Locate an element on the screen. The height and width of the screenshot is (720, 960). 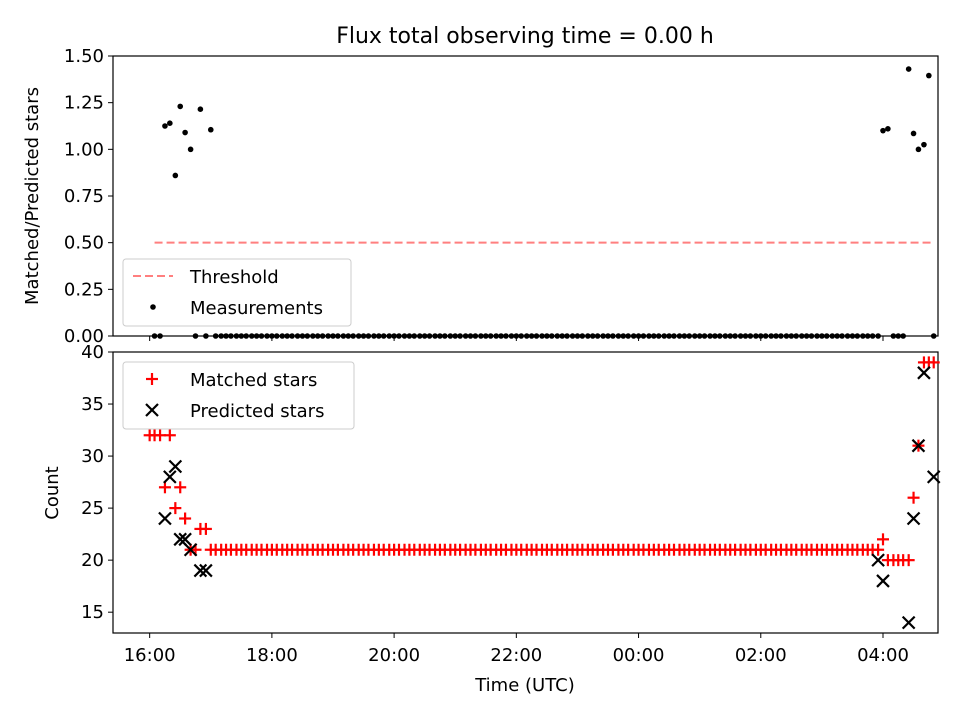
x-tick-label: 16:00 is located at coordinates (150, 655).